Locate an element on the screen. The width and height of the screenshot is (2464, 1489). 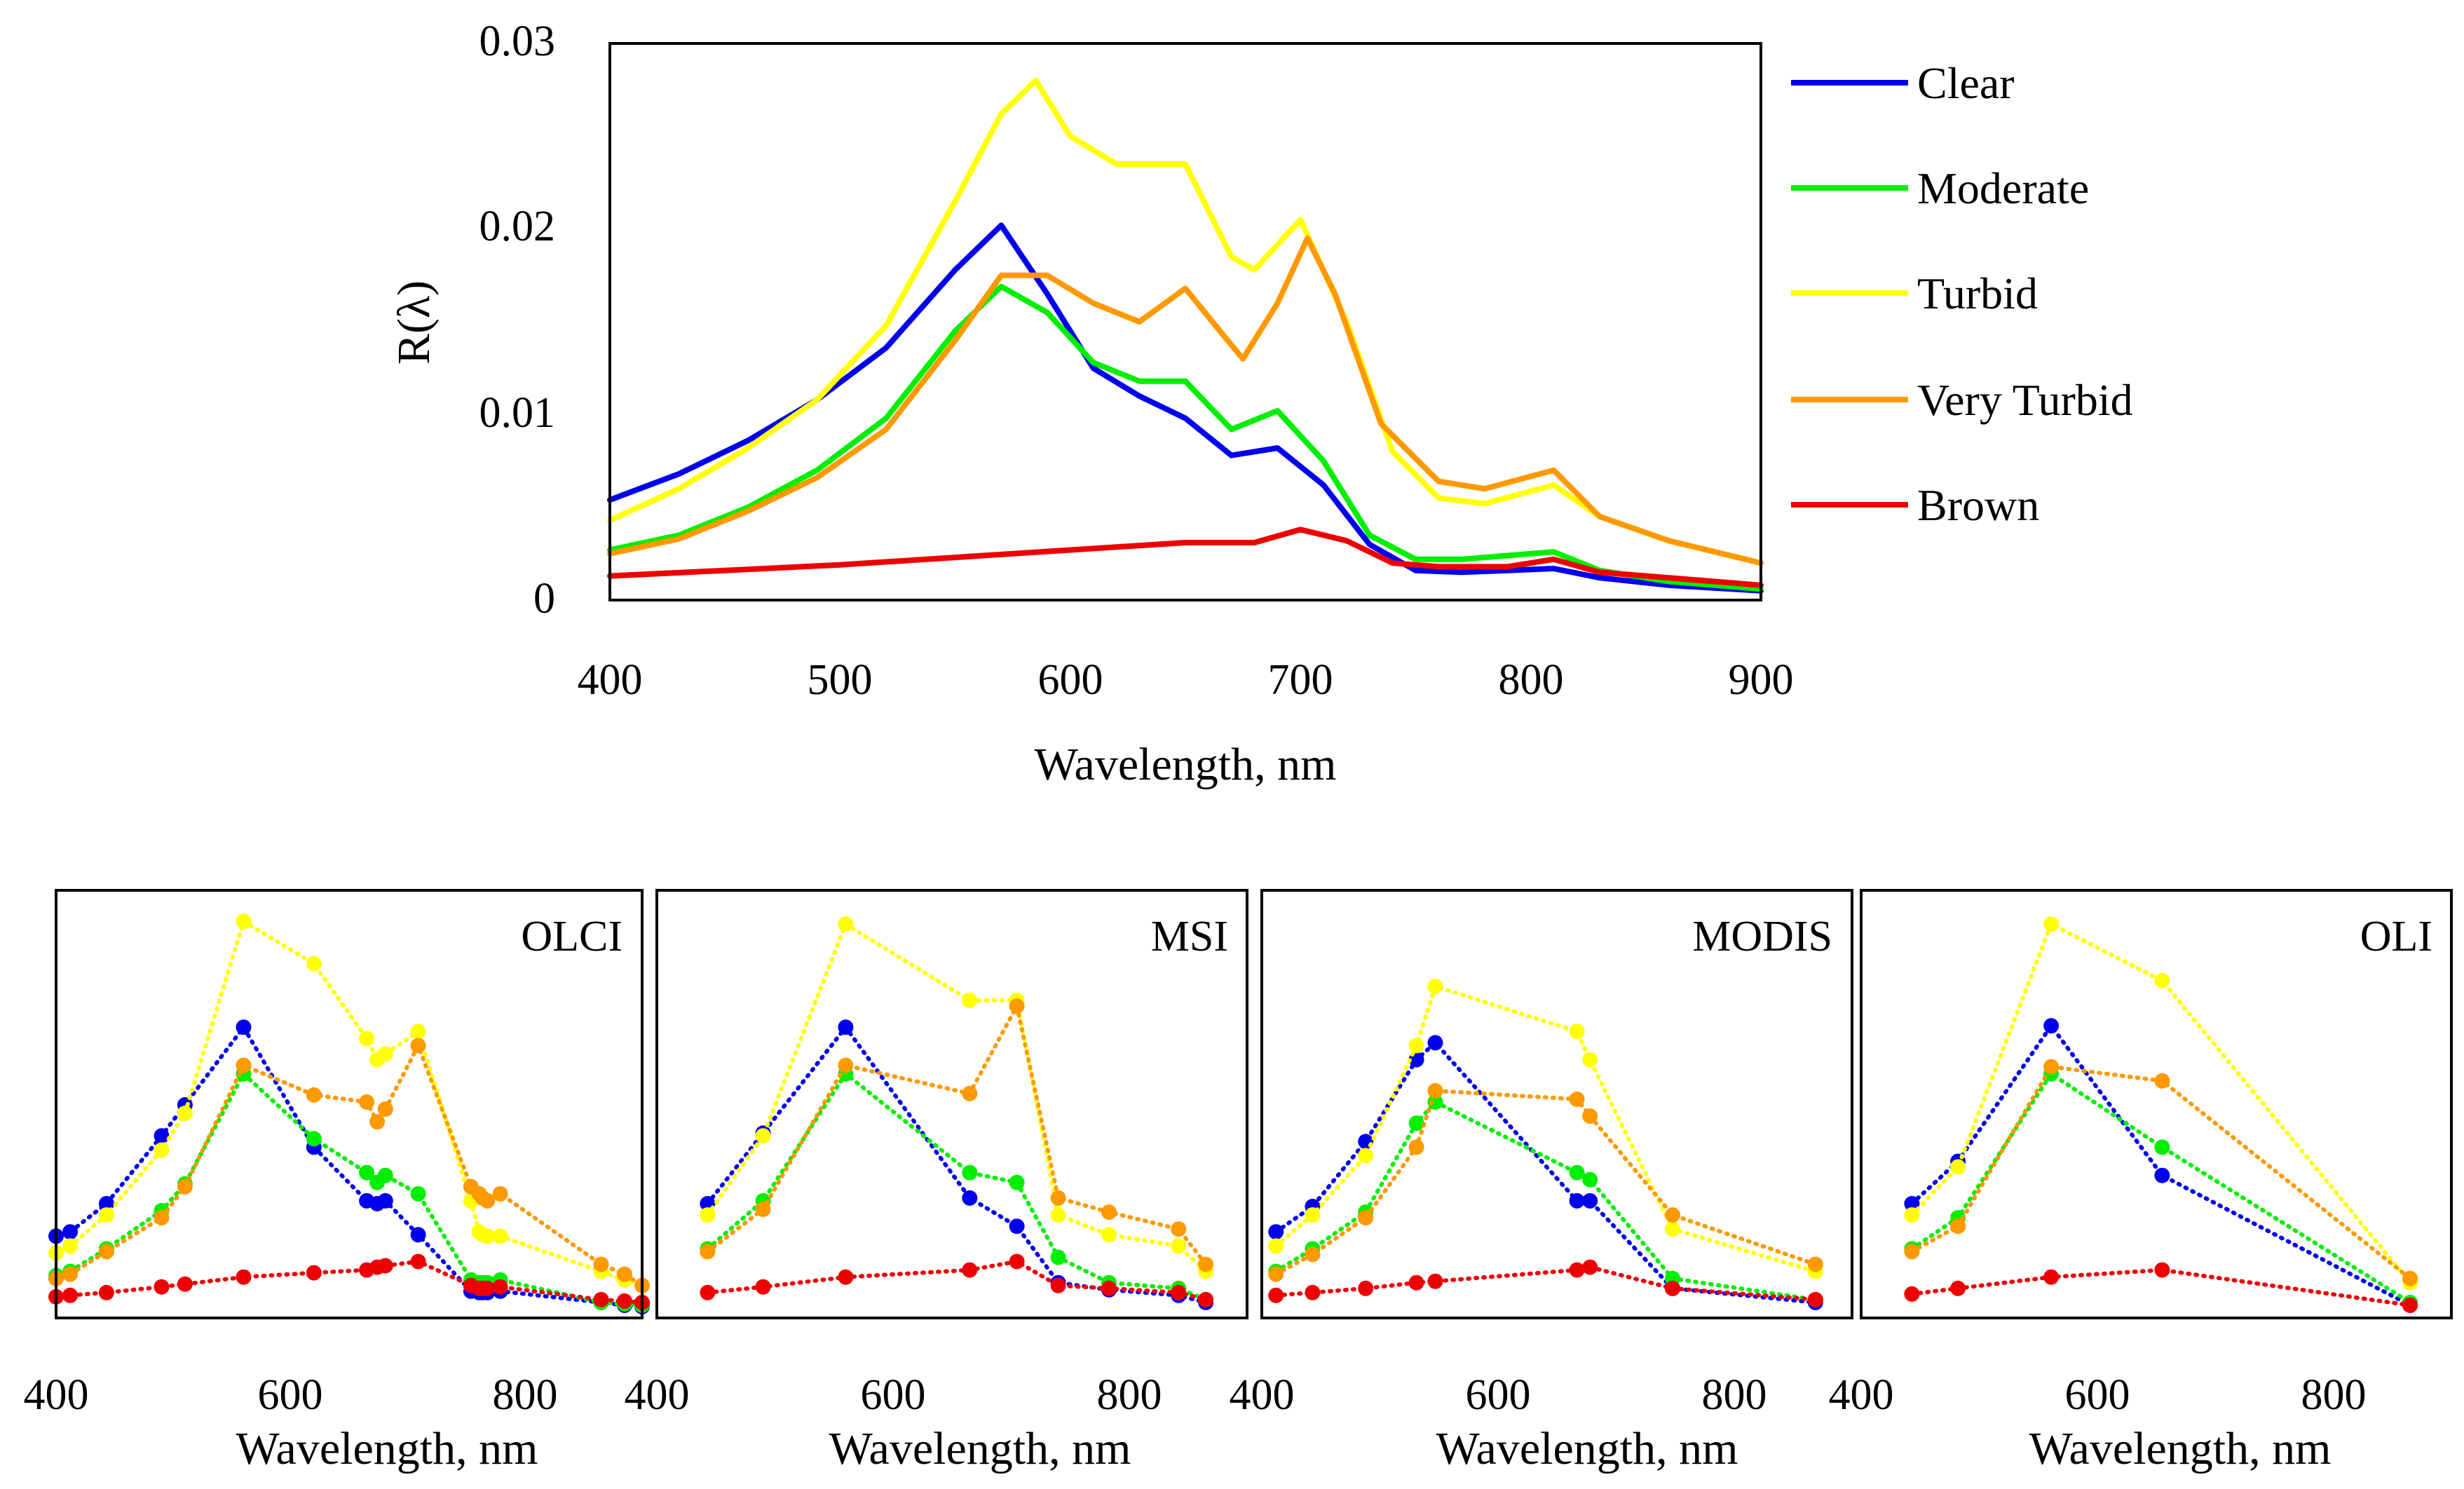
olci-panel-label: OLCI is located at coordinates (571, 936).